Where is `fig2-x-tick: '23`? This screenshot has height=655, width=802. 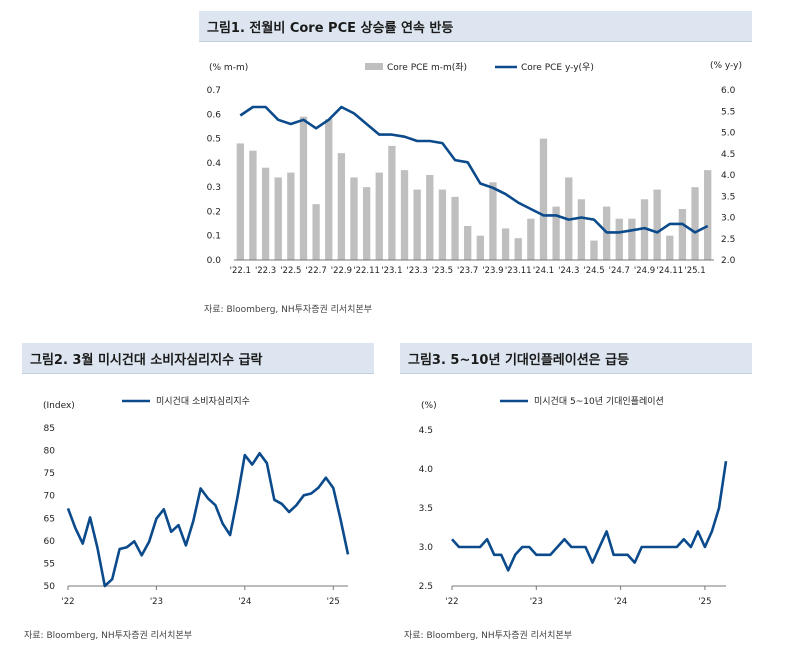 fig2-x-tick: '23 is located at coordinates (156, 602).